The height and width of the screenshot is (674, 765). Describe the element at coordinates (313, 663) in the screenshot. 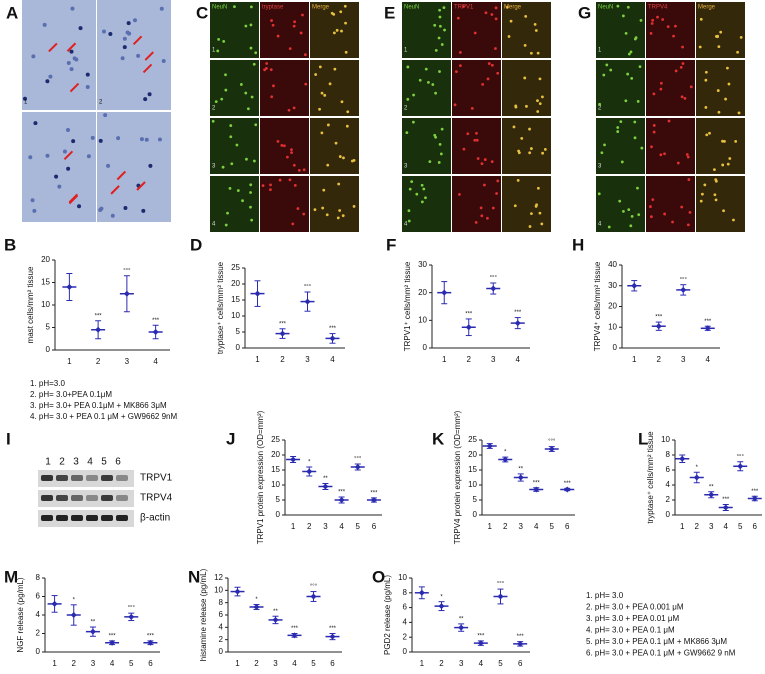

I see `x-tick-label: 5` at that location.